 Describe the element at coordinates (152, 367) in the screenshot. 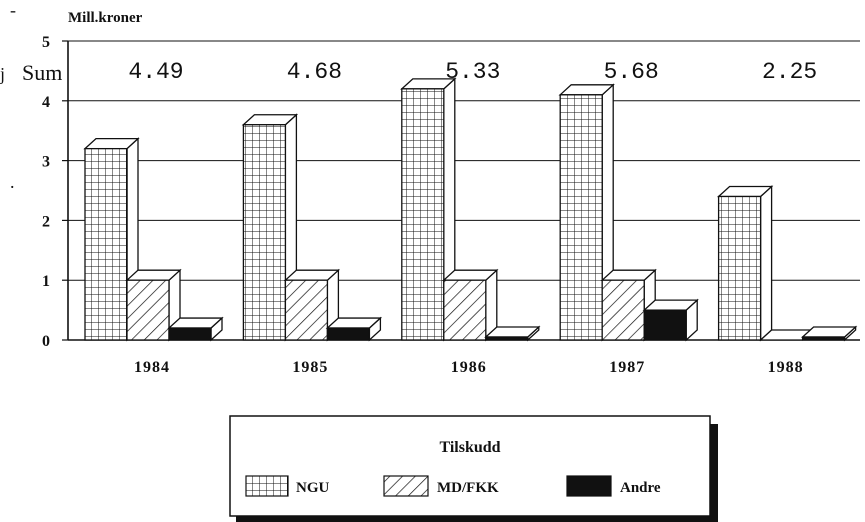

I see `xtick-label-1984: 1984` at that location.